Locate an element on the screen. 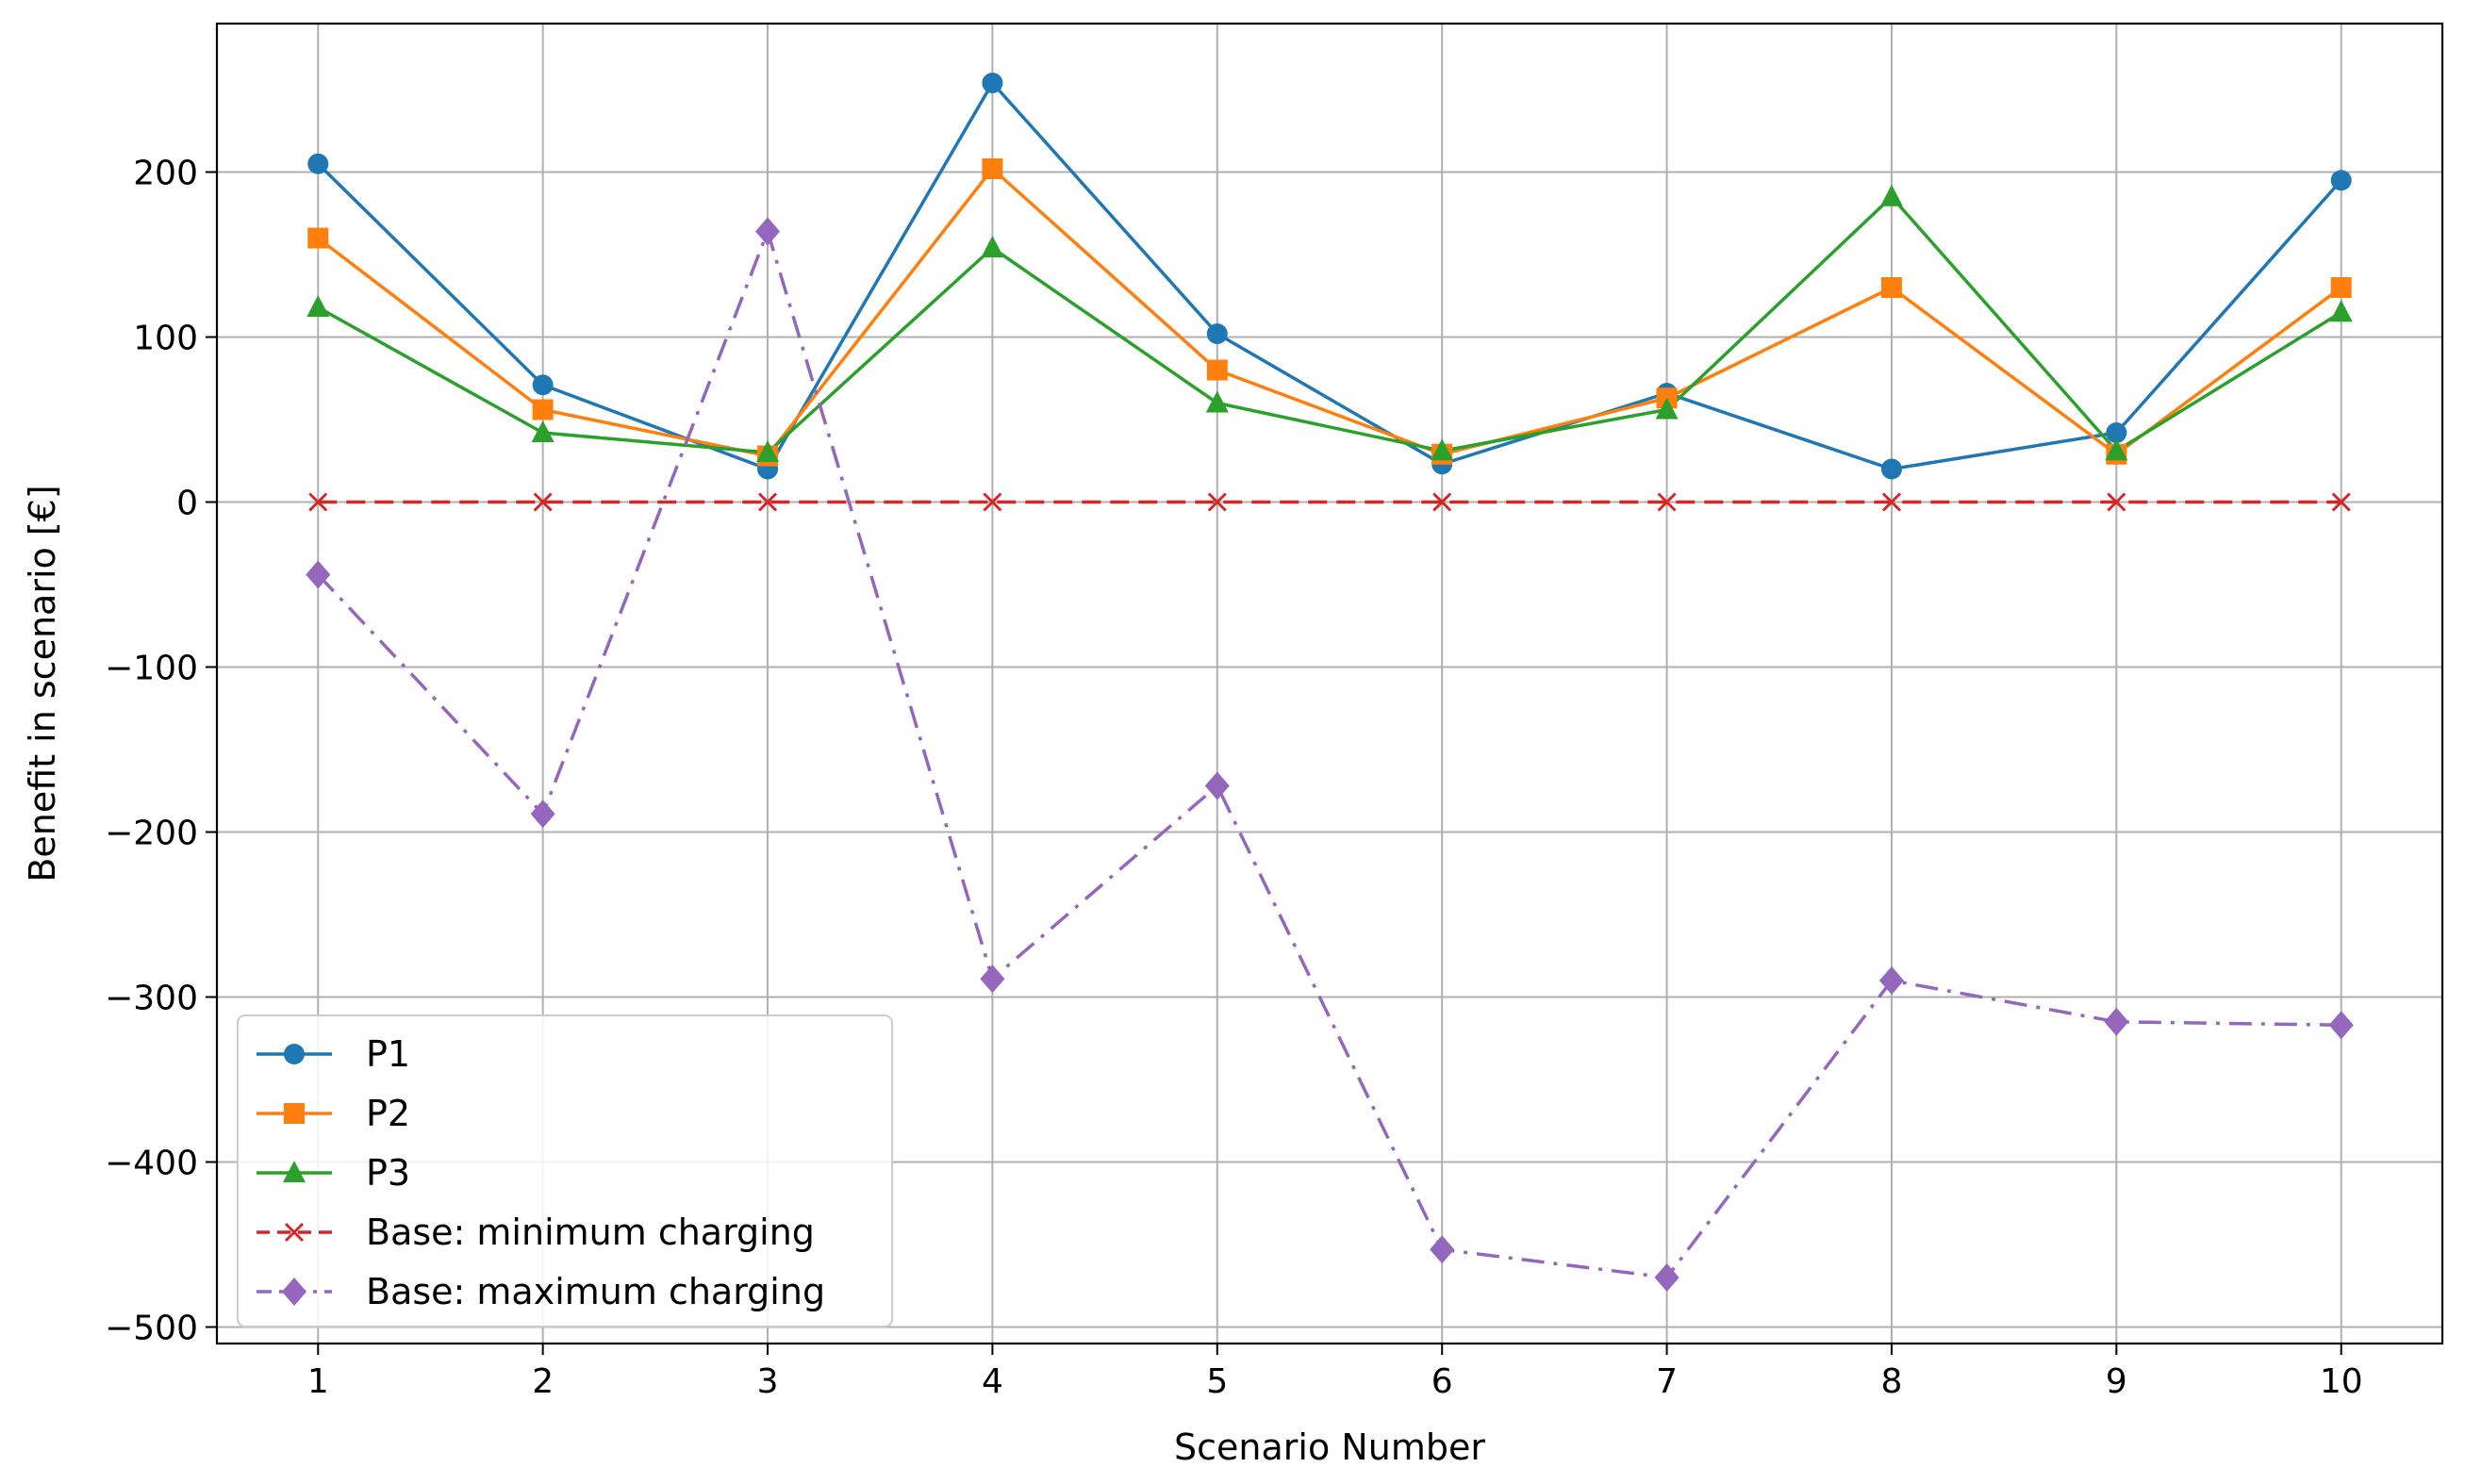 The width and height of the screenshot is (2465, 1484). legend-marker-p1 is located at coordinates (294, 1054).